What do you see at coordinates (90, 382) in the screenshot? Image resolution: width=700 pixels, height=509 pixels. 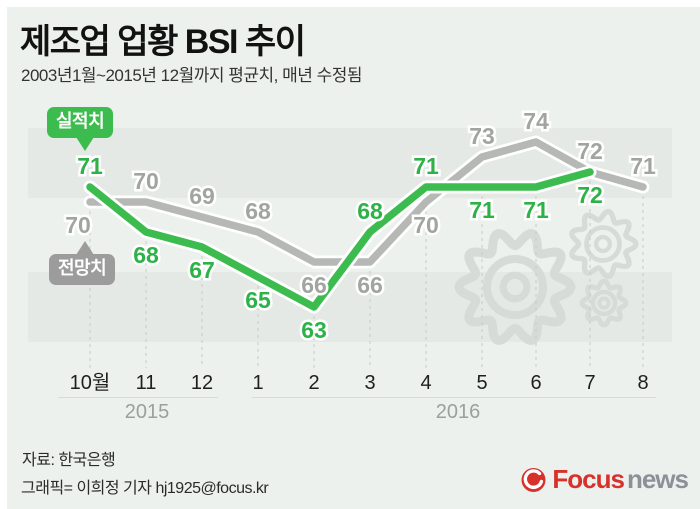 I see `x-tick-label: 10월` at bounding box center [90, 382].